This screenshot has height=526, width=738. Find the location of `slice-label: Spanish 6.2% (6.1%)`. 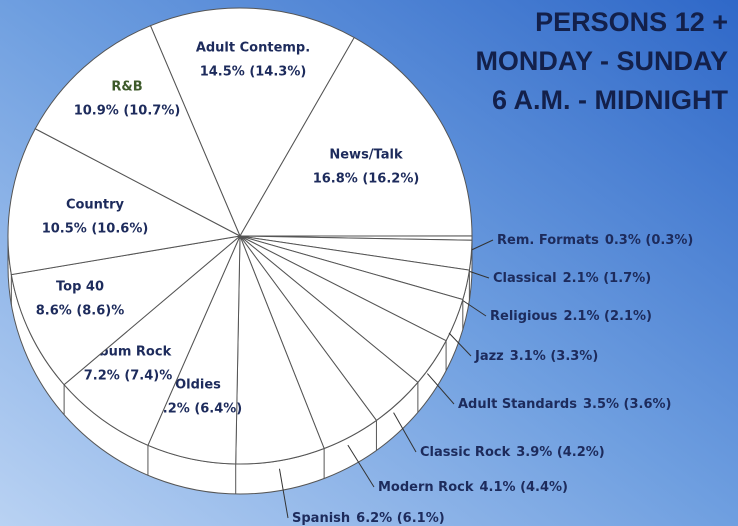

slice-label: Spanish 6.2% (6.1%) is located at coordinates (368, 518).